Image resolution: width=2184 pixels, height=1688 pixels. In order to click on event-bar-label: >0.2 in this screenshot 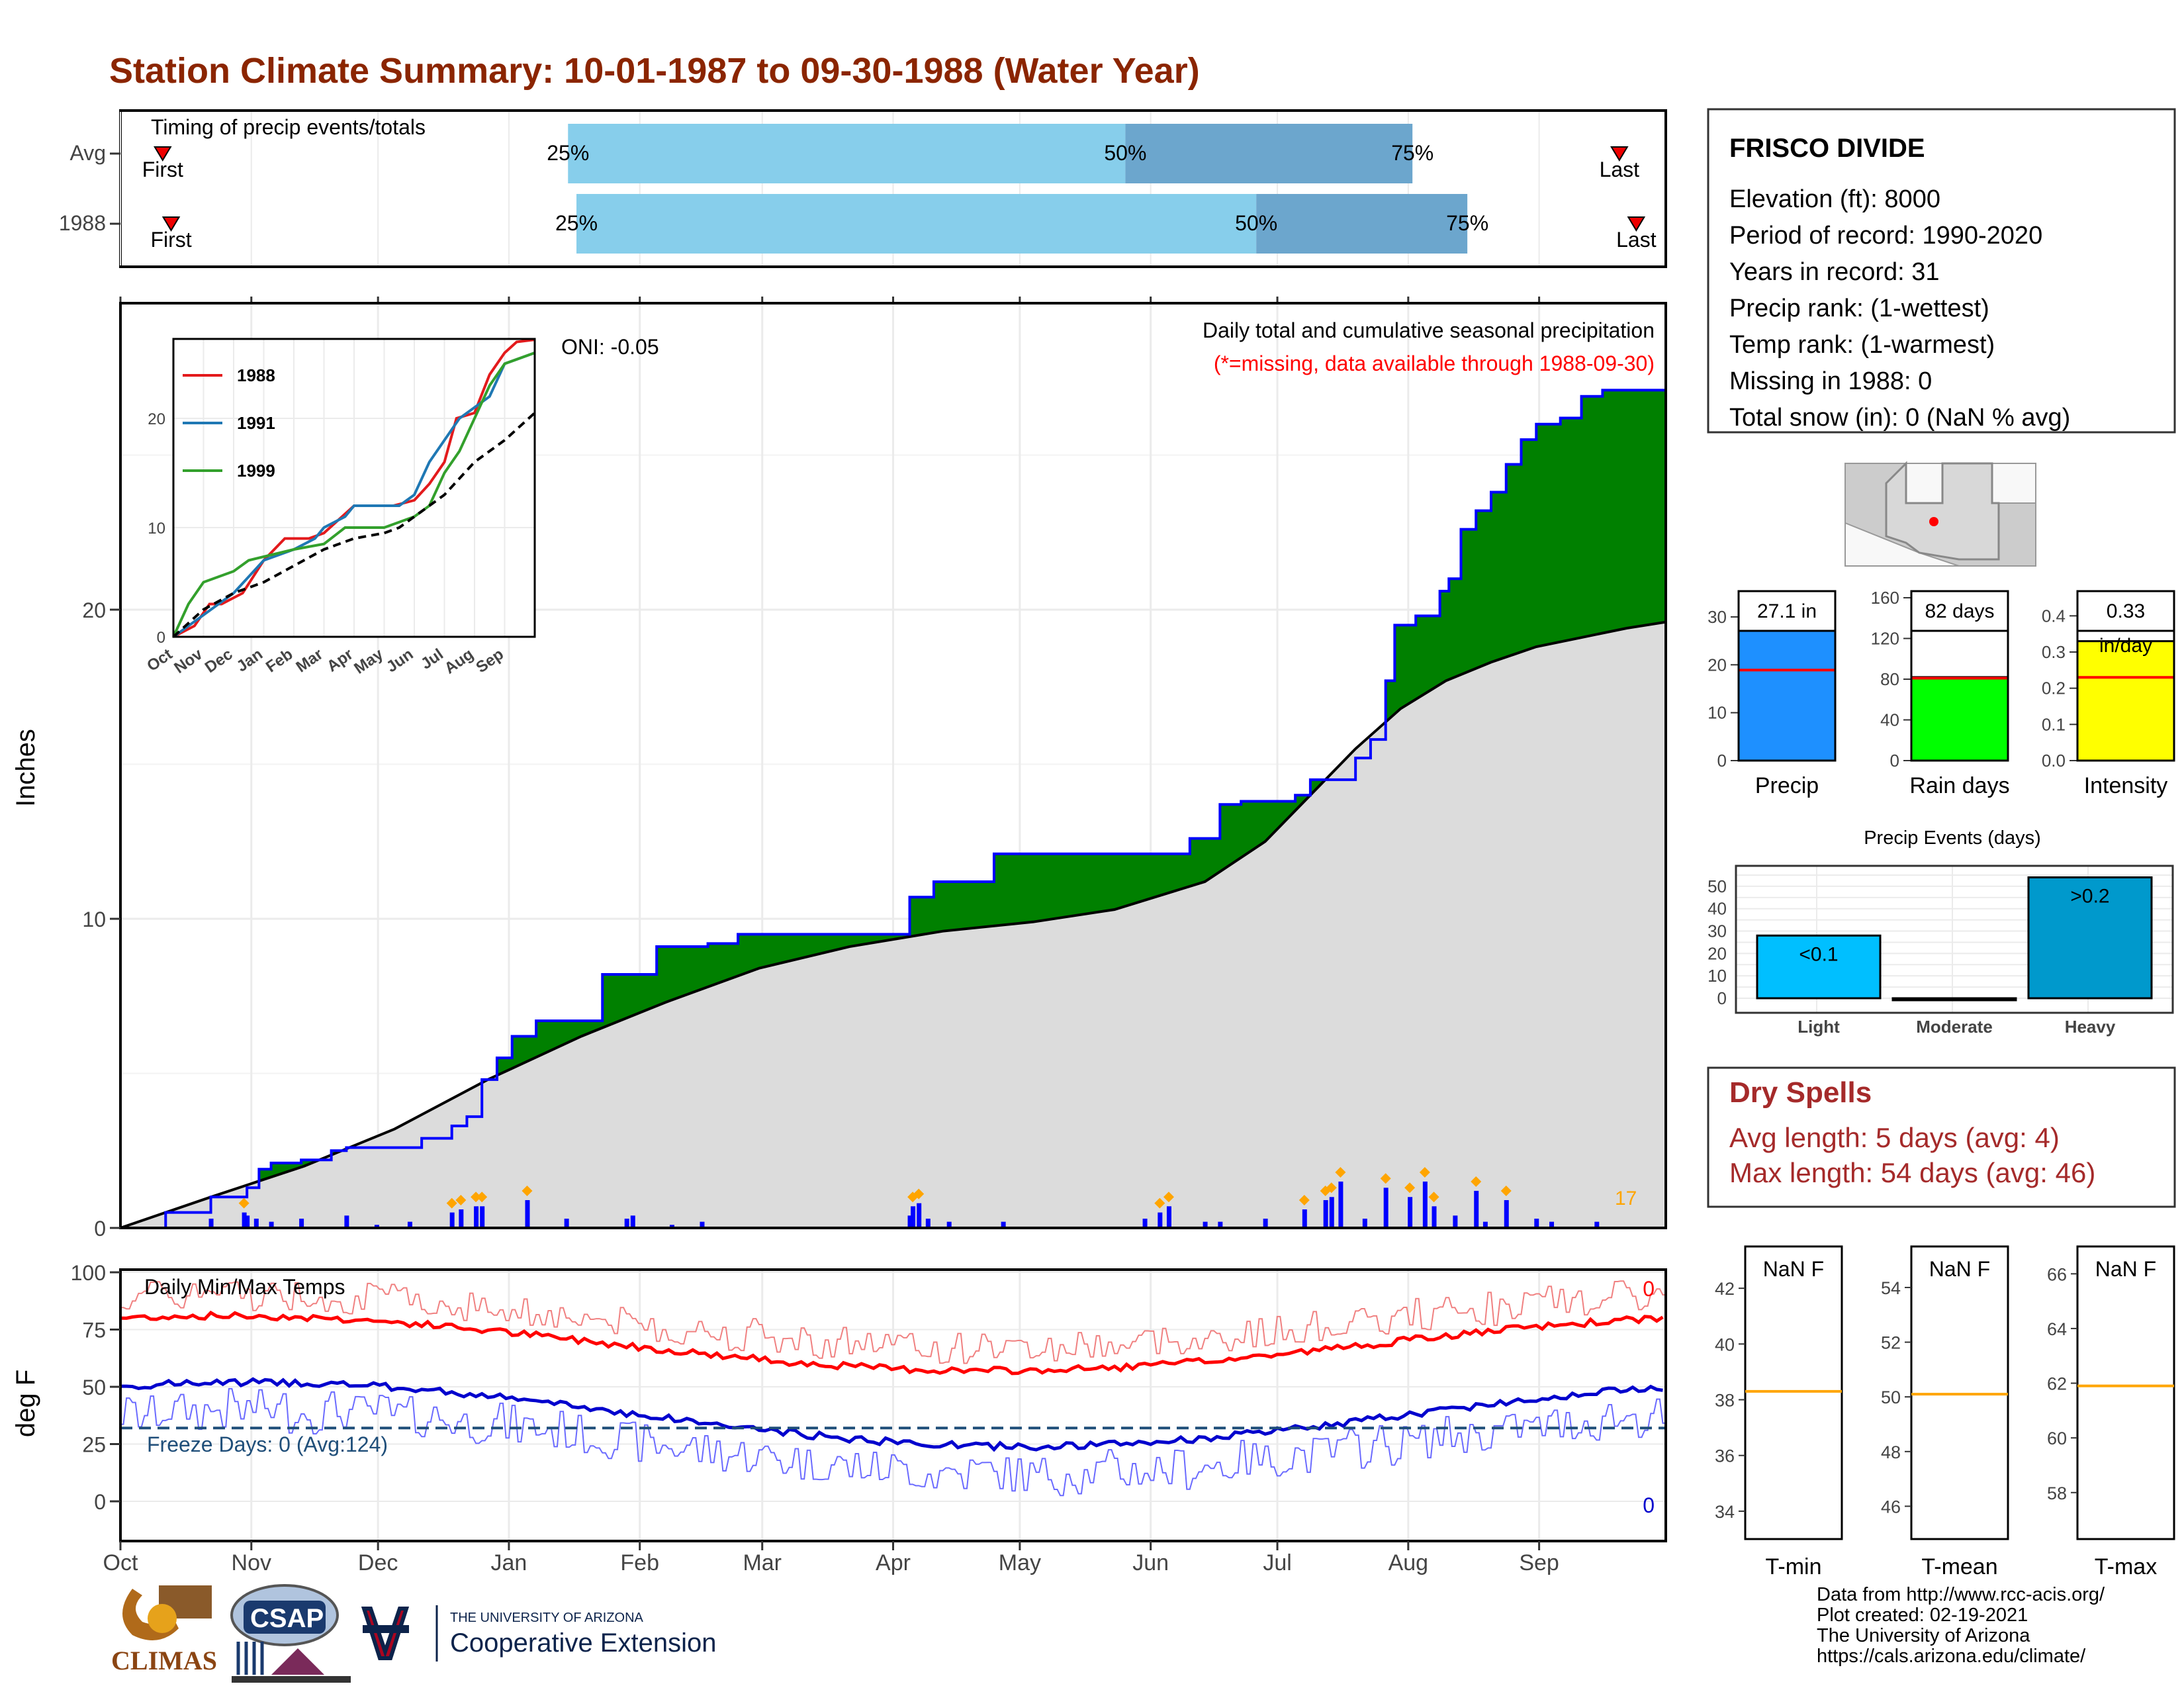, I will do `click(2089, 896)`.